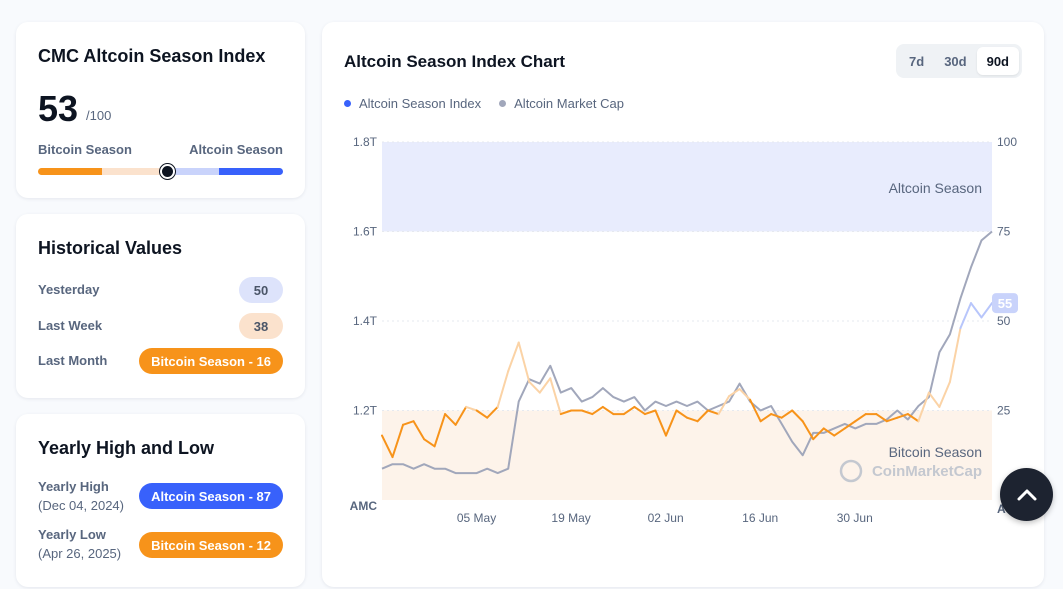  Describe the element at coordinates (760, 518) in the screenshot. I see `x-axis-tick: 16 Jun` at that location.